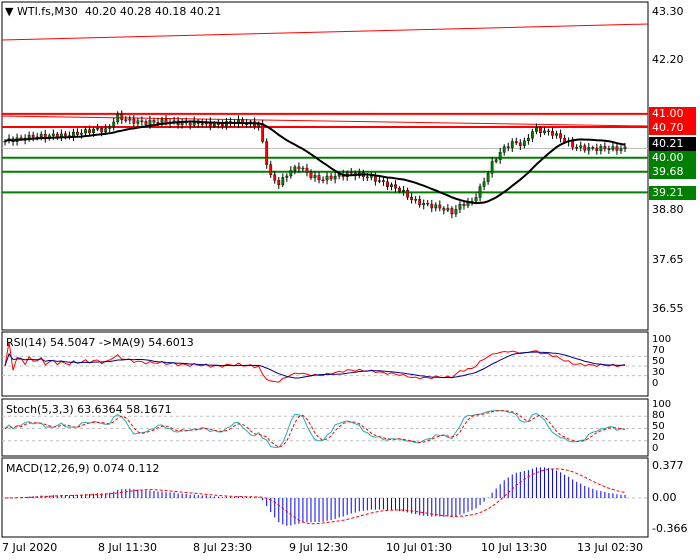 The width and height of the screenshot is (700, 560). What do you see at coordinates (658, 415) in the screenshot?
I see `stoch-tick: 80` at bounding box center [658, 415].